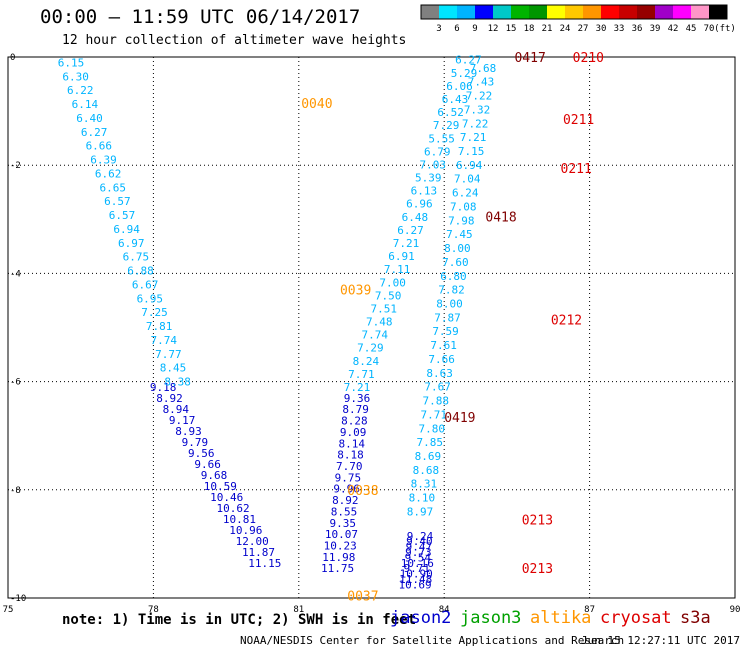 This screenshot has height=650, width=740. What do you see at coordinates (362, 596) in the screenshot?
I see `pass-label: 0037` at bounding box center [362, 596].